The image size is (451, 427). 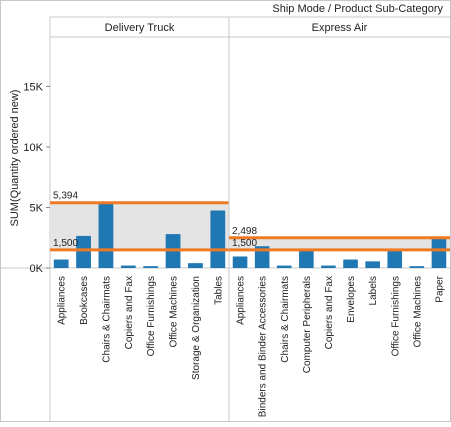 I want to click on y-tick-label: 15K, so click(x=33, y=87).